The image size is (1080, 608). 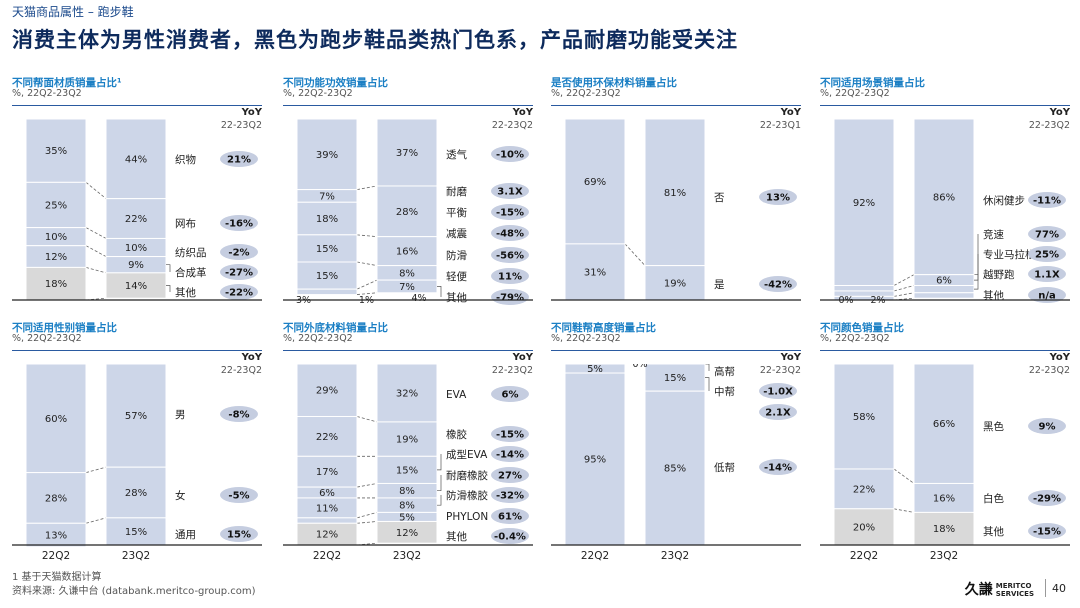 I want to click on bar-segment-织物-0-v1, so click(x=56, y=151).